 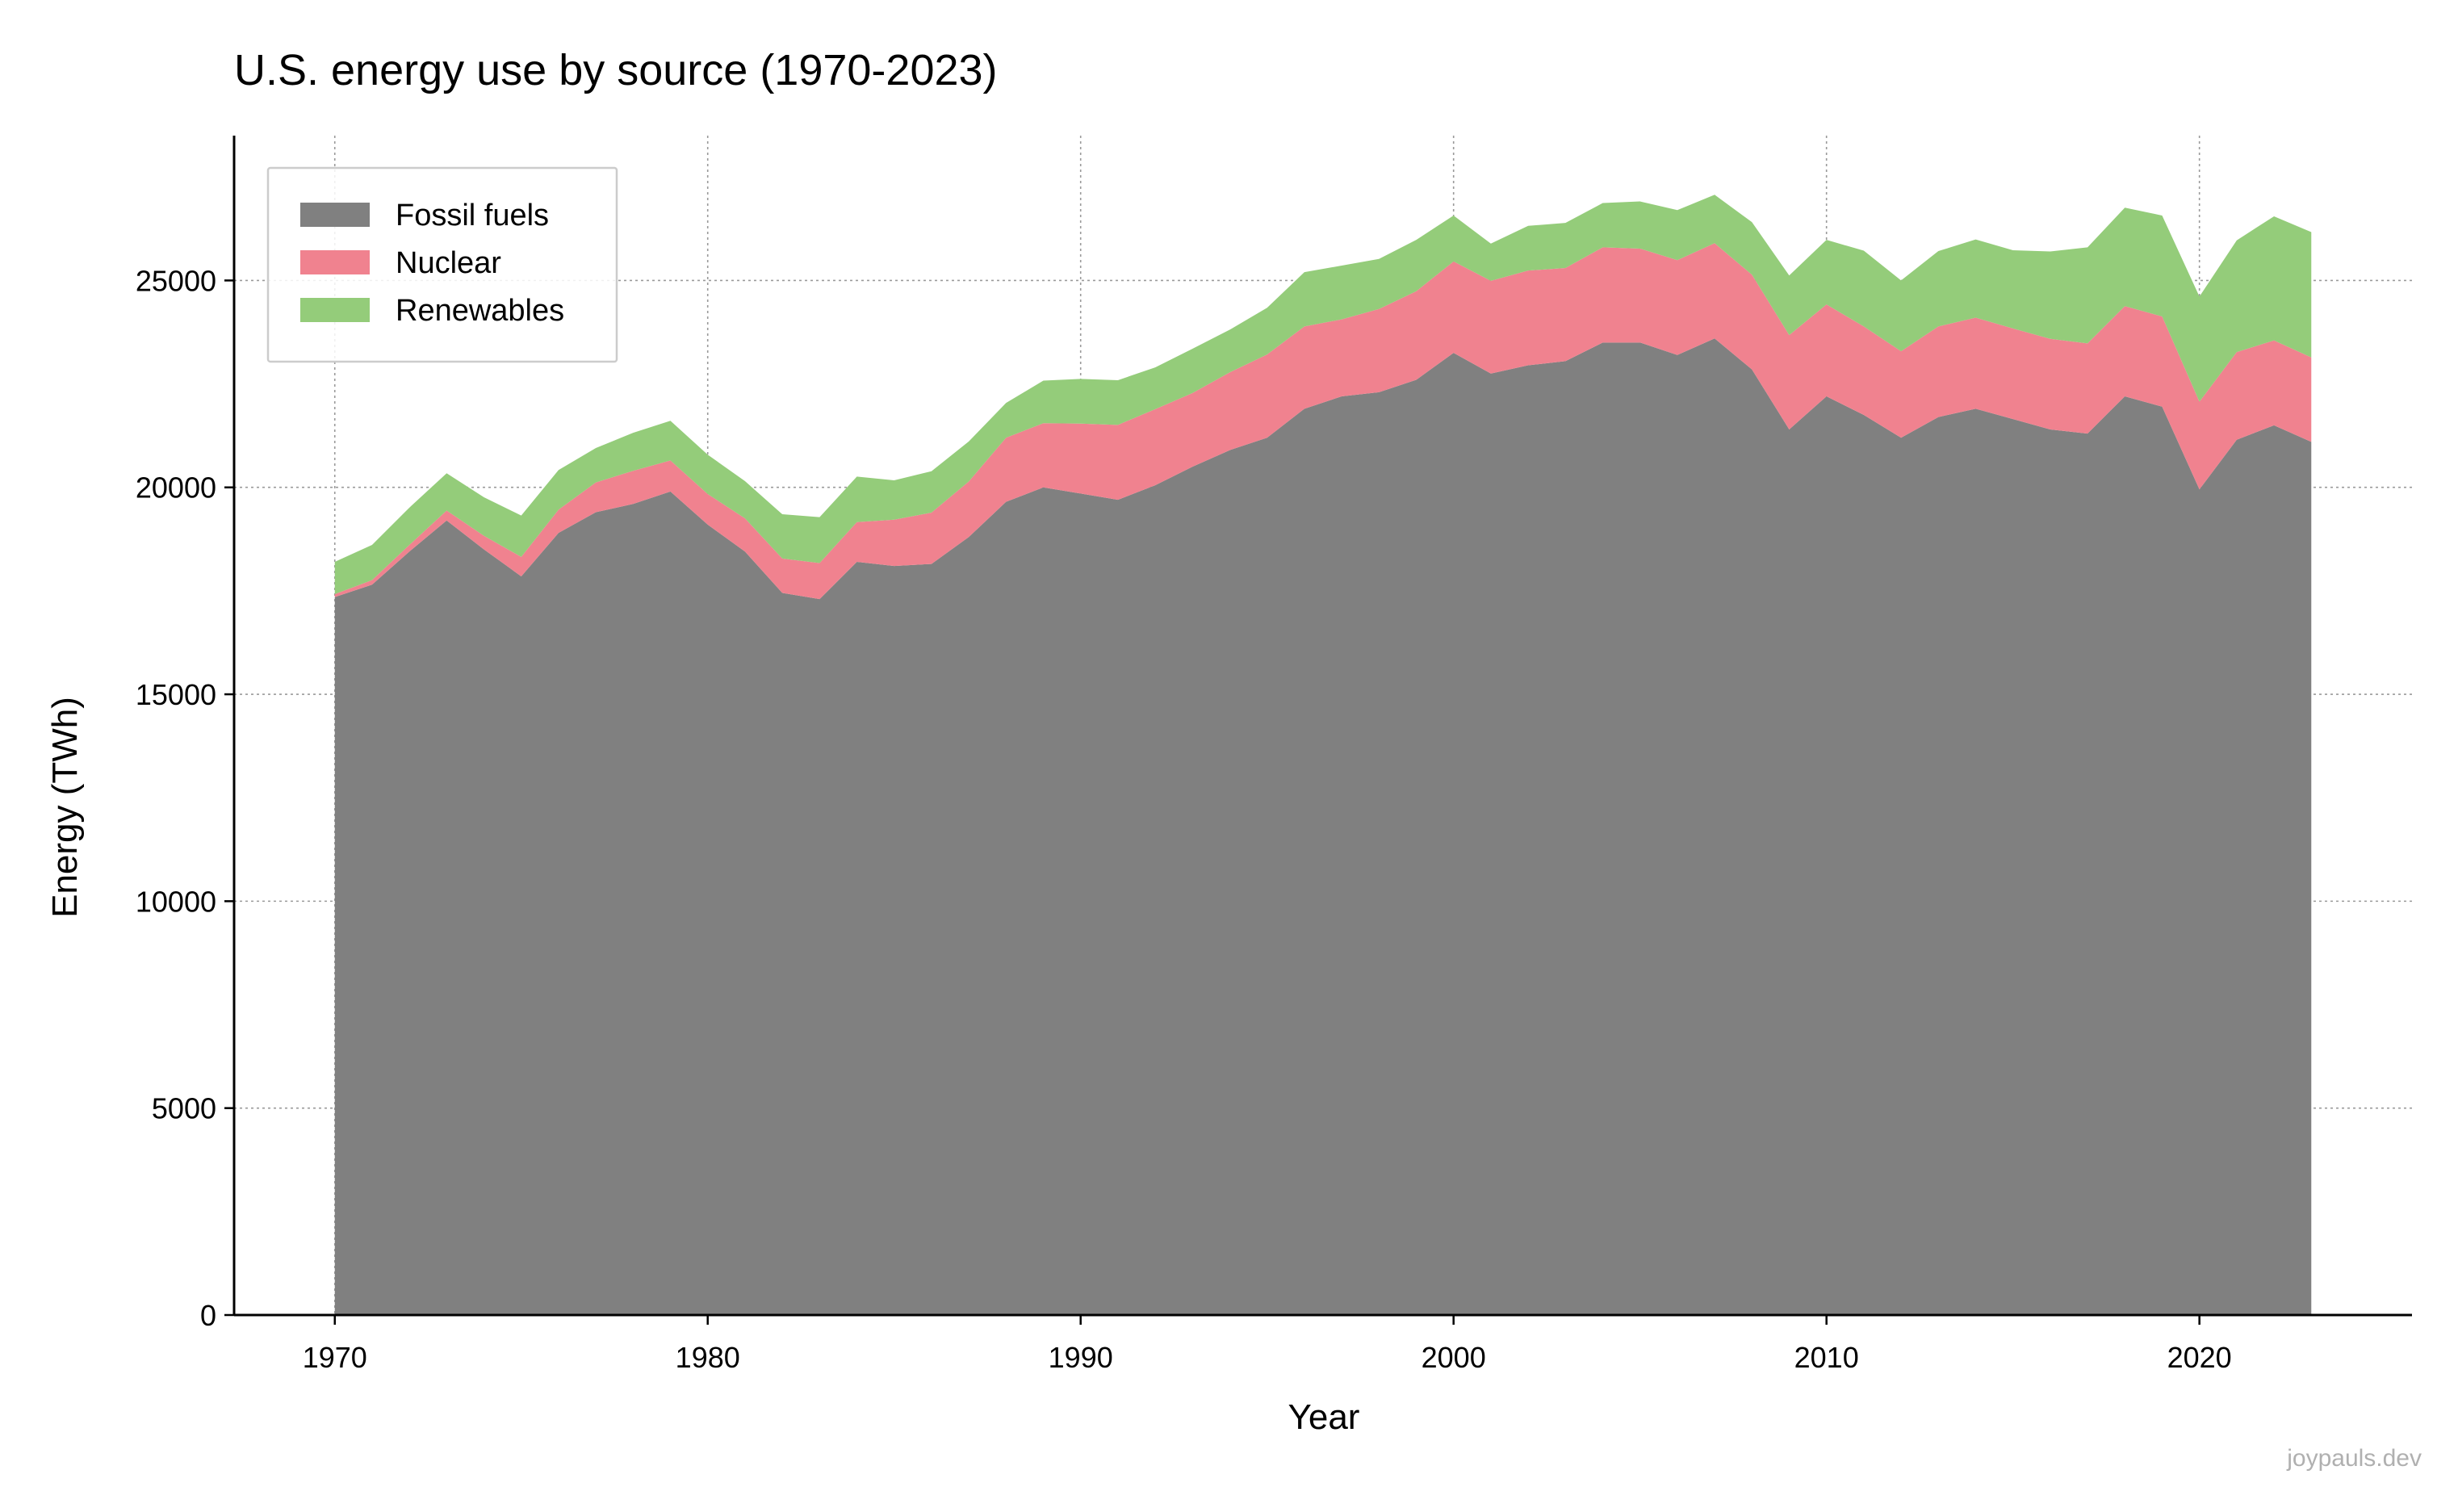 What do you see at coordinates (335, 1357) in the screenshot?
I see `x-tick-label-1970: 1970` at bounding box center [335, 1357].